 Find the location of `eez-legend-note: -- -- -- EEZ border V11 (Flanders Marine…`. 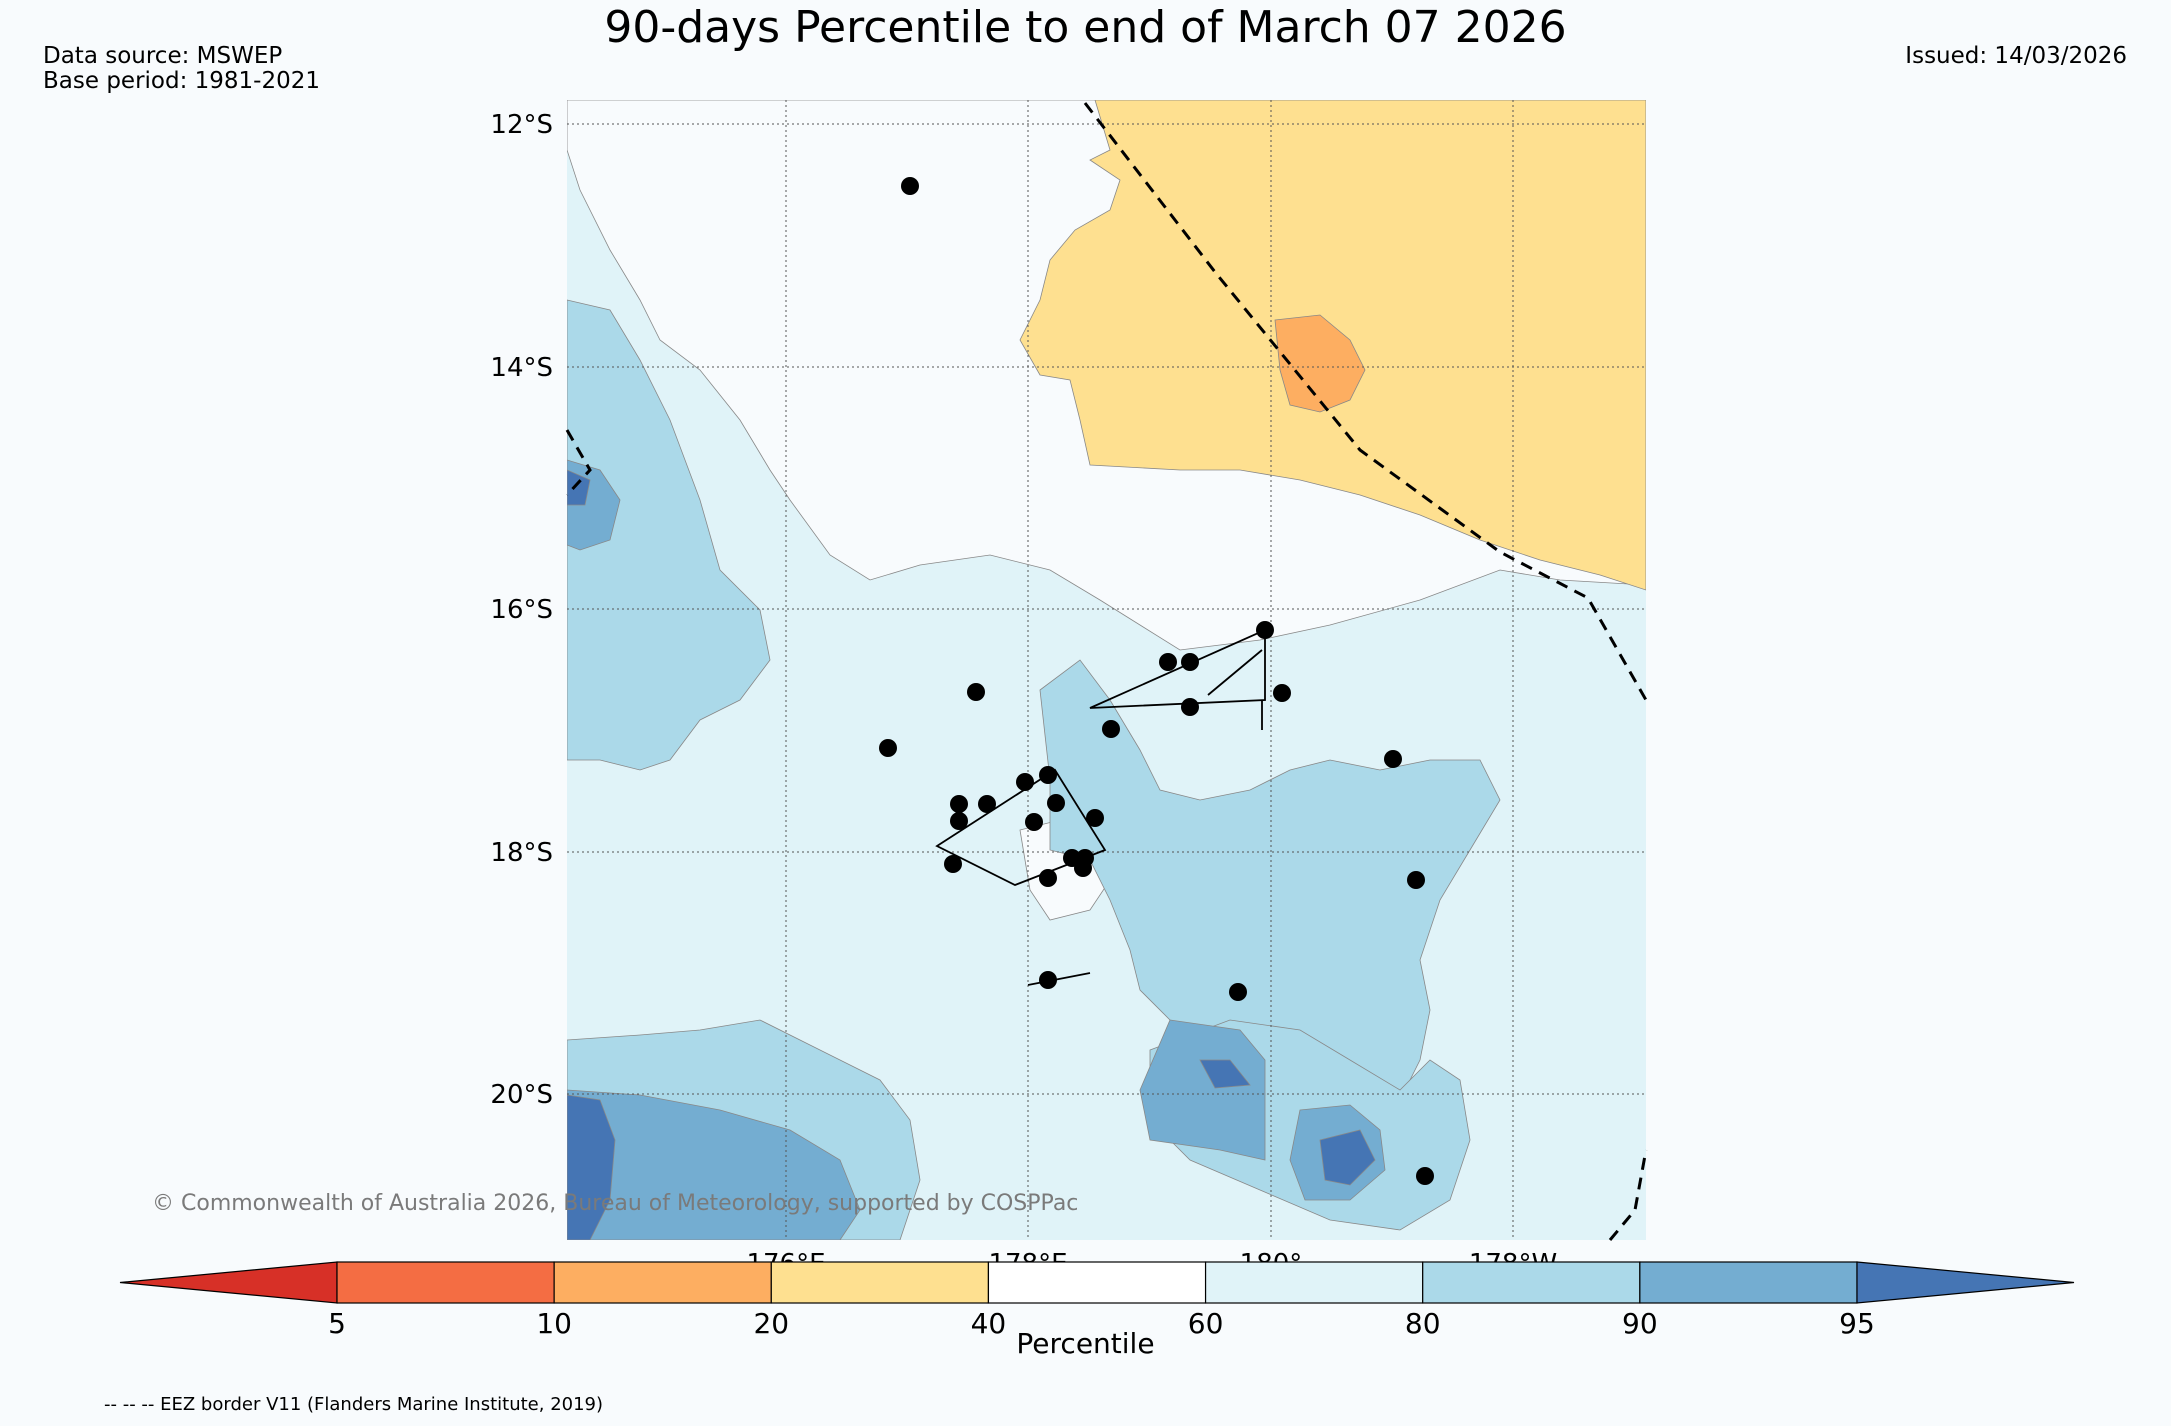

eez-legend-note: -- -- -- EEZ border V11 (Flanders Marine… is located at coordinates (354, 1404).